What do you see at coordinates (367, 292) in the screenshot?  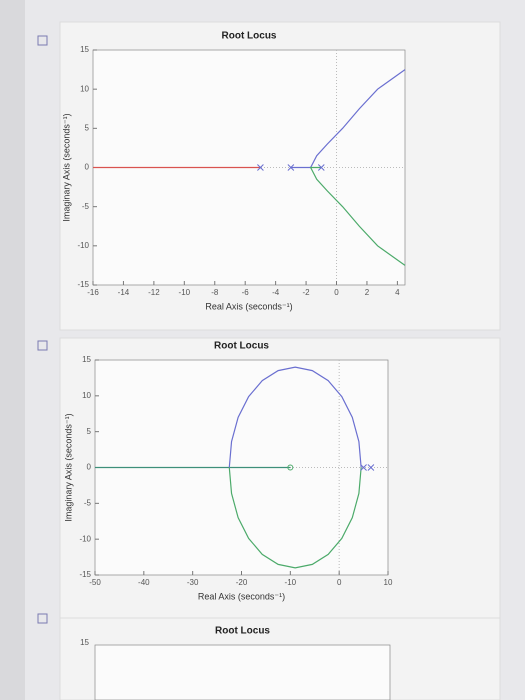 I see `x-tick-label: 2` at bounding box center [367, 292].